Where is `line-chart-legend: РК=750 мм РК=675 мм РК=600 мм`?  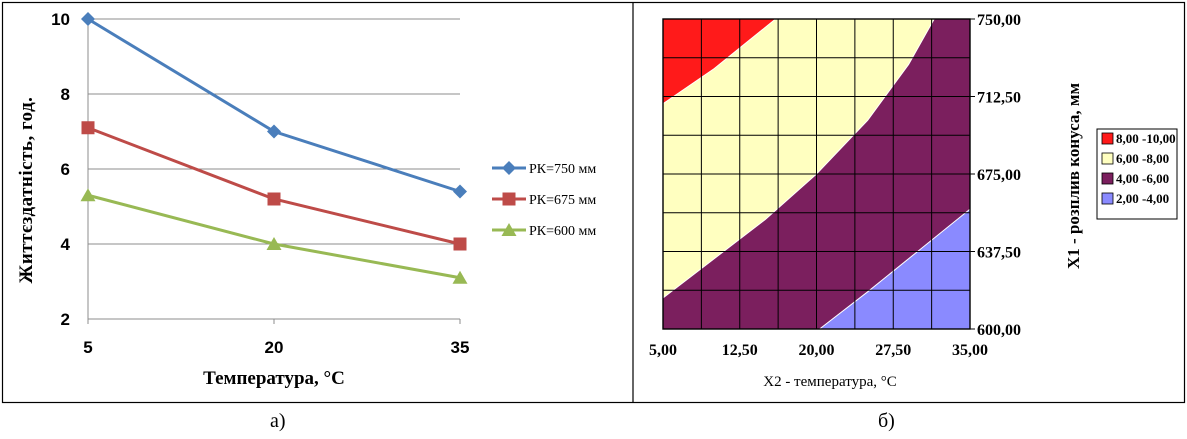 line-chart-legend: РК=750 мм РК=675 мм РК=600 мм is located at coordinates (544, 200).